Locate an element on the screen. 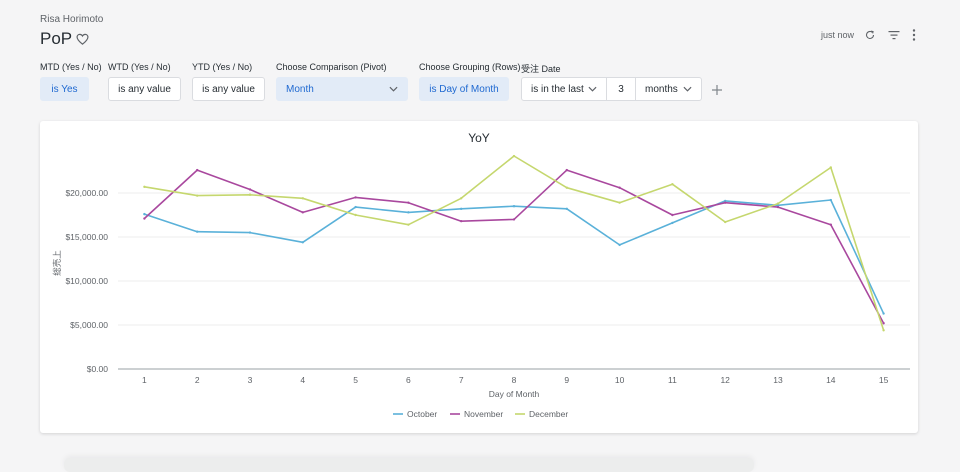 Image resolution: width=960 pixels, height=472 pixels. x-tick-label: 14 is located at coordinates (831, 380).